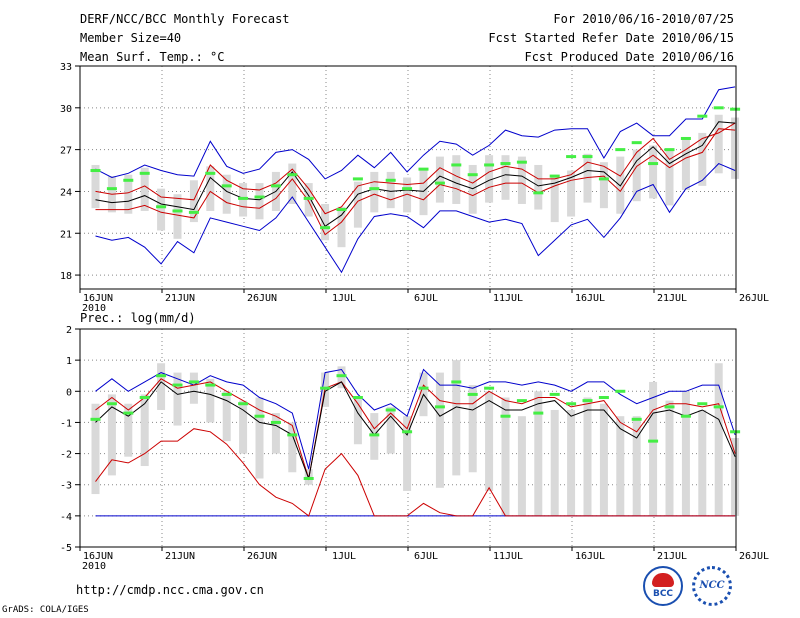 The height and width of the screenshot is (618, 800). I want to click on temp-x-tick-label: 1JUL, so click(344, 298).